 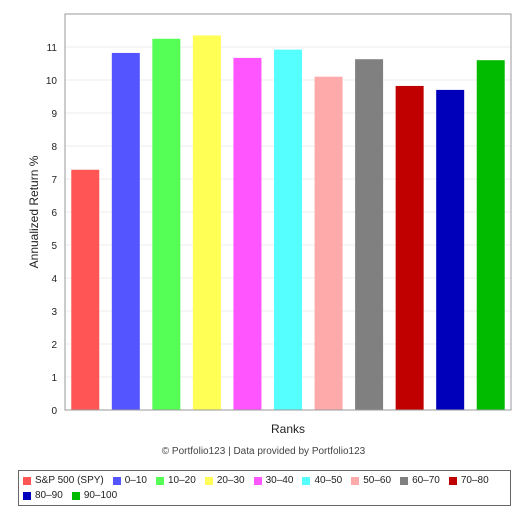 I want to click on y-tick-label: 2, so click(x=54, y=345).